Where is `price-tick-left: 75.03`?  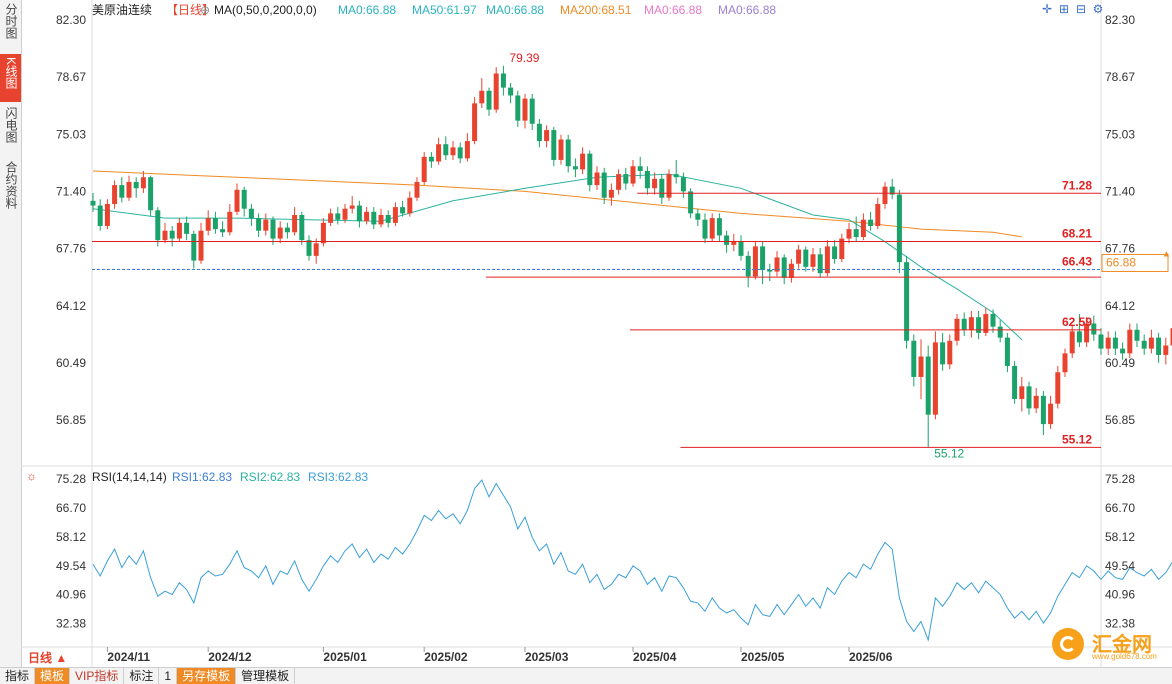
price-tick-left: 75.03 is located at coordinates (71, 134).